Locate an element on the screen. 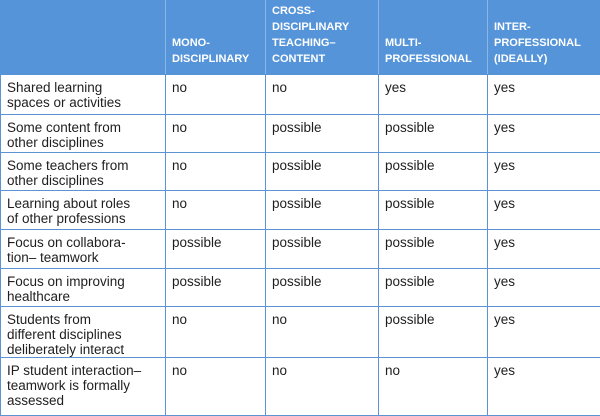 The height and width of the screenshot is (416, 600). row-label: Shared learning spaces or activities is located at coordinates (83, 95).